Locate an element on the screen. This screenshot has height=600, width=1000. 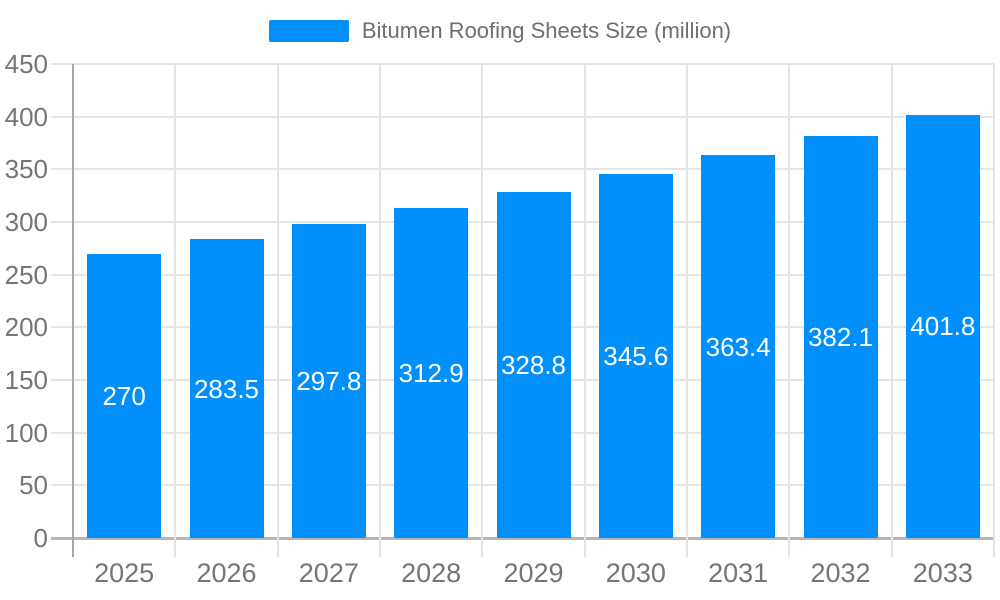
y-tick-label: 300 is located at coordinates (26, 222).